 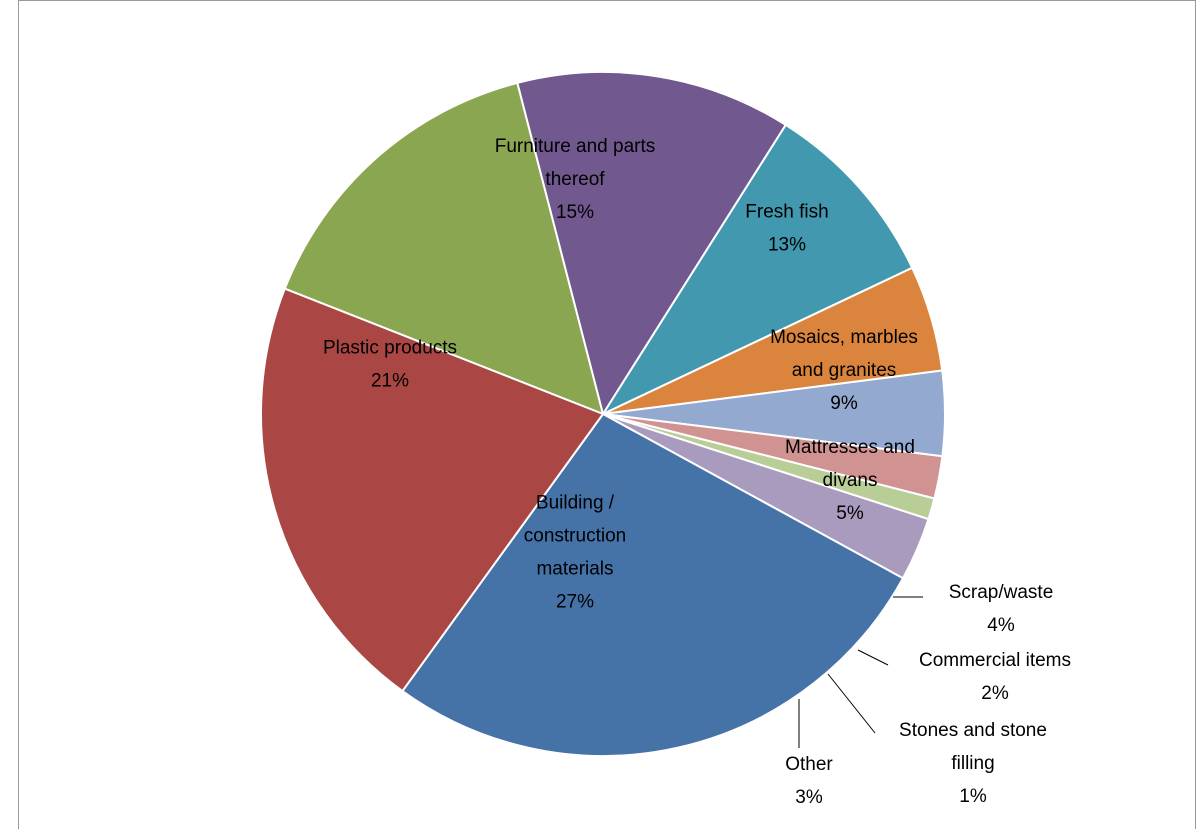 What do you see at coordinates (873, 657) in the screenshot?
I see `leader-line-commercial-items` at bounding box center [873, 657].